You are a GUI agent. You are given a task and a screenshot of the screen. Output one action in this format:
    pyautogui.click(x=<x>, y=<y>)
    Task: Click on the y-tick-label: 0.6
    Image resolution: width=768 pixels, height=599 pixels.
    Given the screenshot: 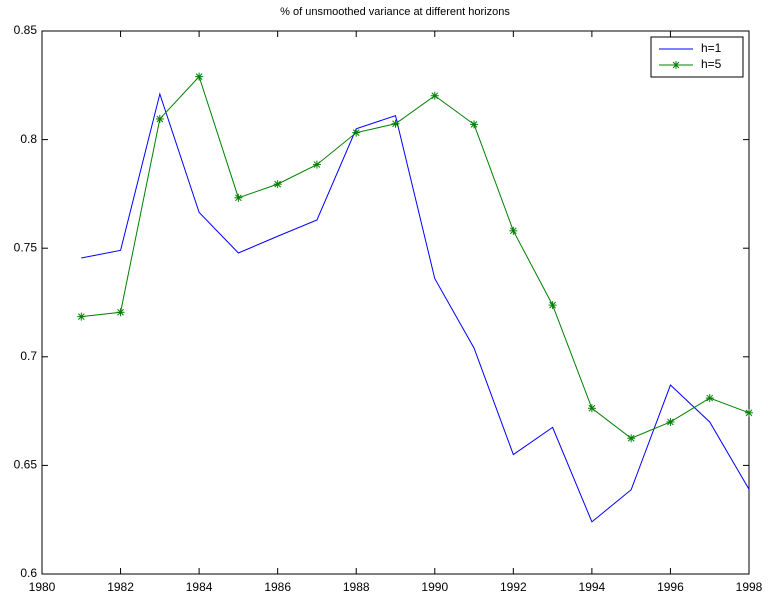 What is the action you would take?
    pyautogui.click(x=28, y=573)
    